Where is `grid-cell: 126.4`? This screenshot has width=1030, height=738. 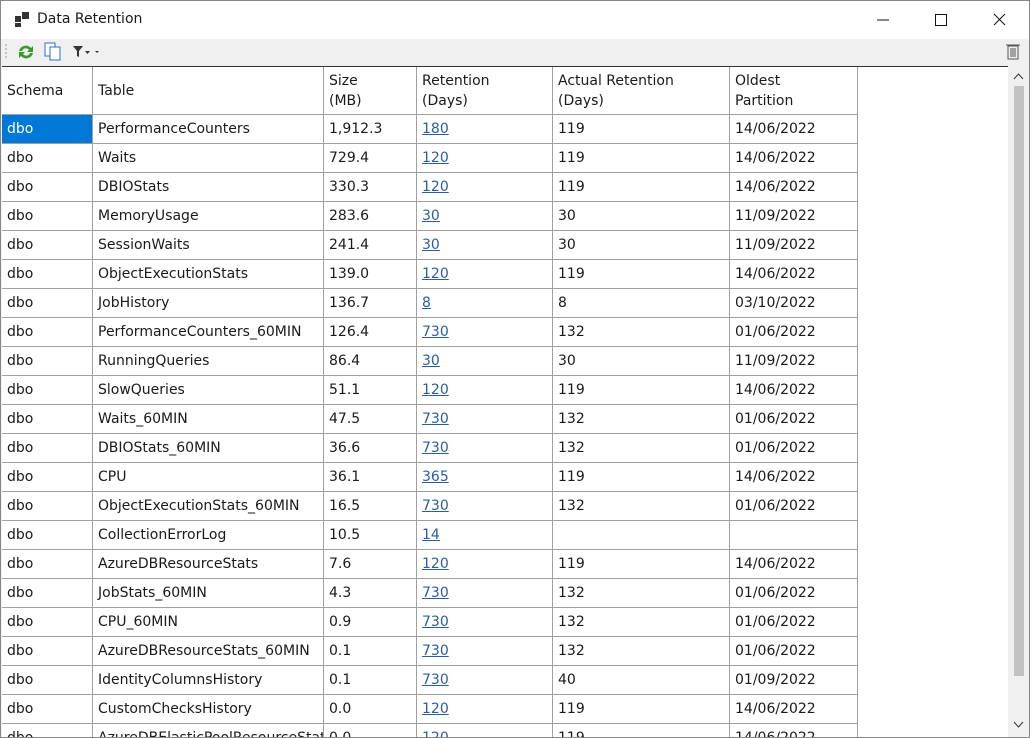 grid-cell: 126.4 is located at coordinates (370, 332).